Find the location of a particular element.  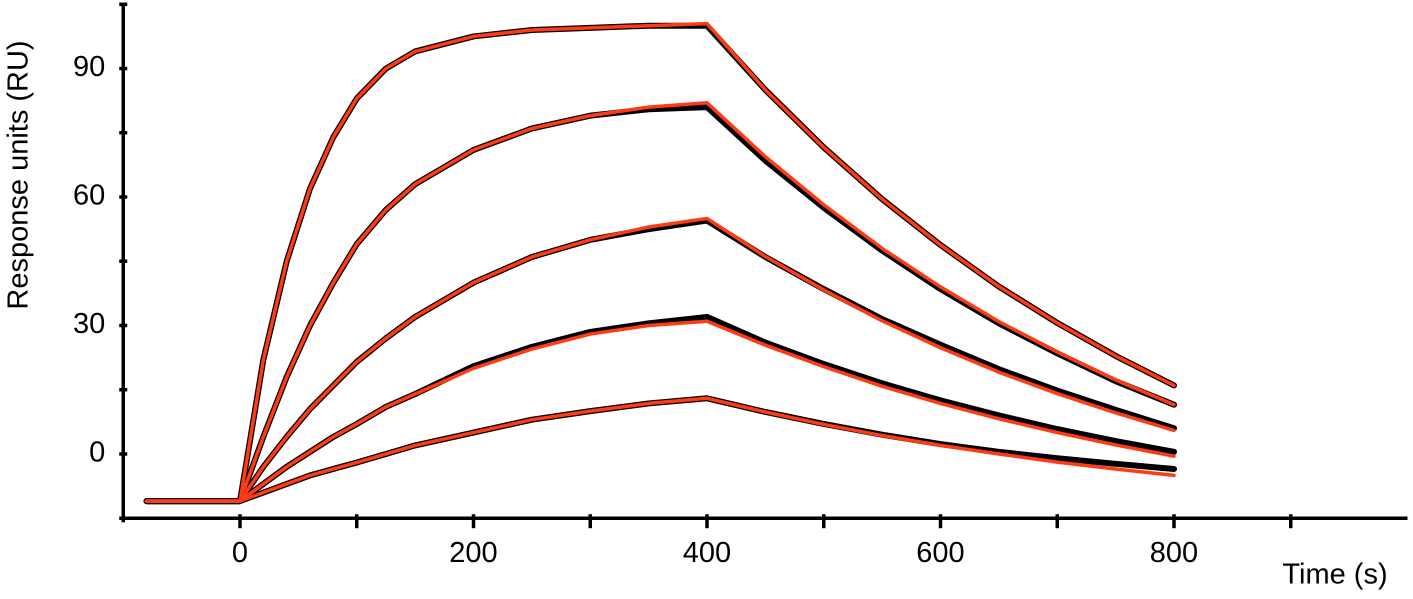

y-axis-label: Response units (RU) is located at coordinates (19, 174).